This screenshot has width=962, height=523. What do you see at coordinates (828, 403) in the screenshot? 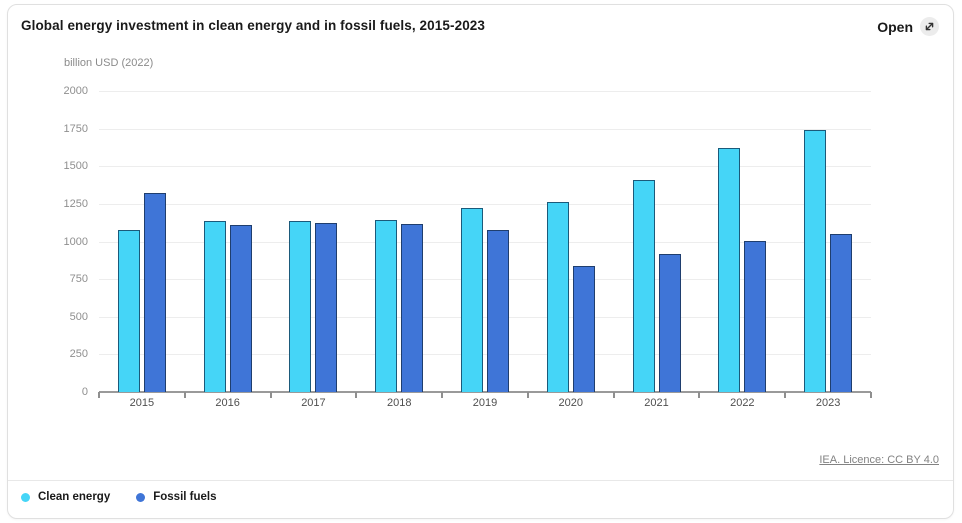
I see `x-axis-tick-label-2023: 2023` at bounding box center [828, 403].